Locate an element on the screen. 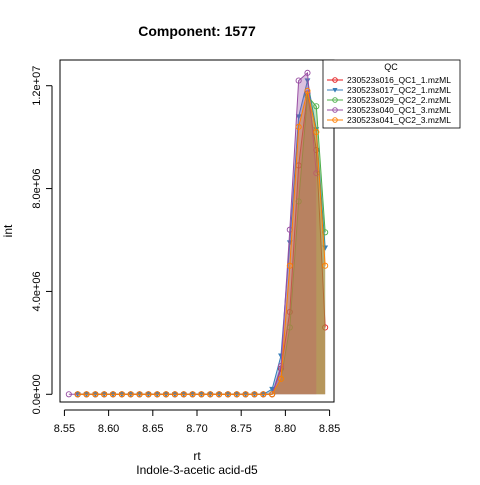 This screenshot has width=480, height=485. x-tick-label-3: 8.65 is located at coordinates (152, 429).